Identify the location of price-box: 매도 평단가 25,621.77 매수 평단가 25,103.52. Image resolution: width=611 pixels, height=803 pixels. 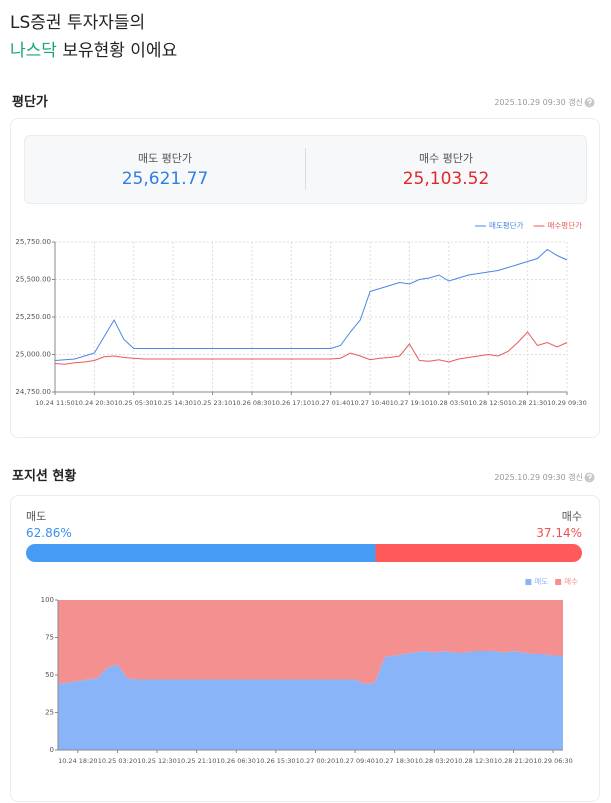
(305, 169).